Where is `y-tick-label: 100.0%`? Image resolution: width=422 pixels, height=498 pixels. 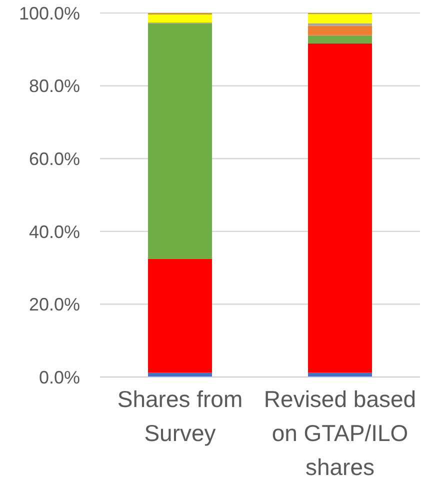 y-tick-label: 100.0% is located at coordinates (49, 13).